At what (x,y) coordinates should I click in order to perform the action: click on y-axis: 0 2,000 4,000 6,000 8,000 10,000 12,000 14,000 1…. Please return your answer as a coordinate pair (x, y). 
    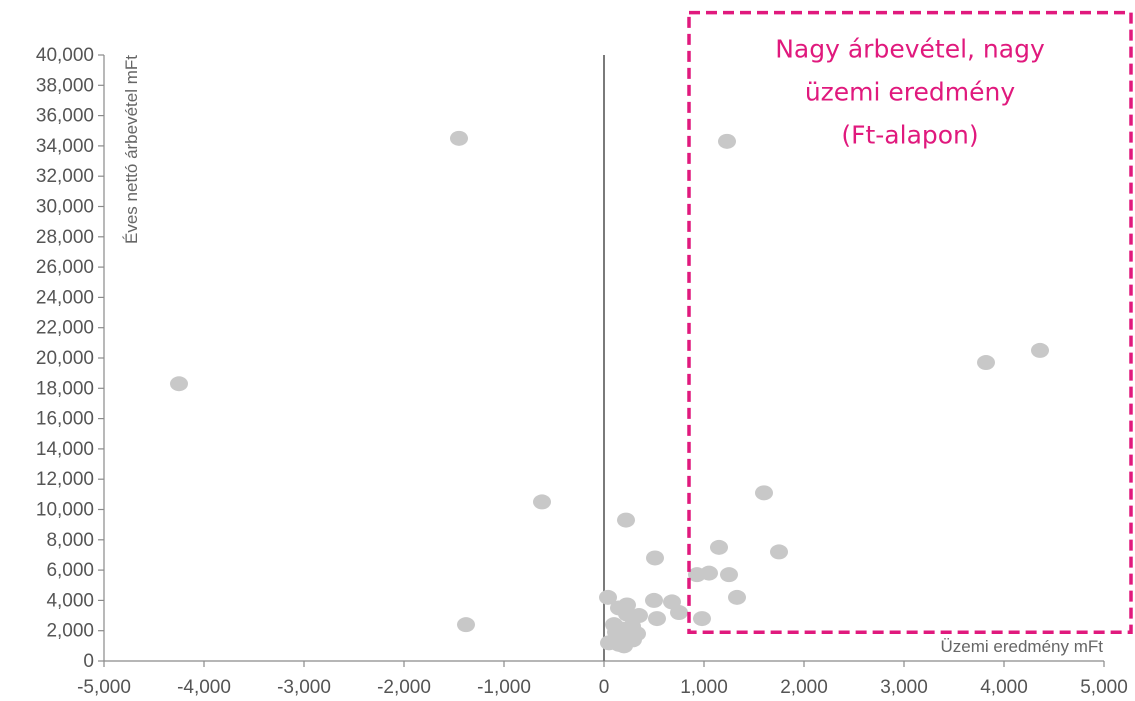
    Looking at the image, I should click on (70, 358).